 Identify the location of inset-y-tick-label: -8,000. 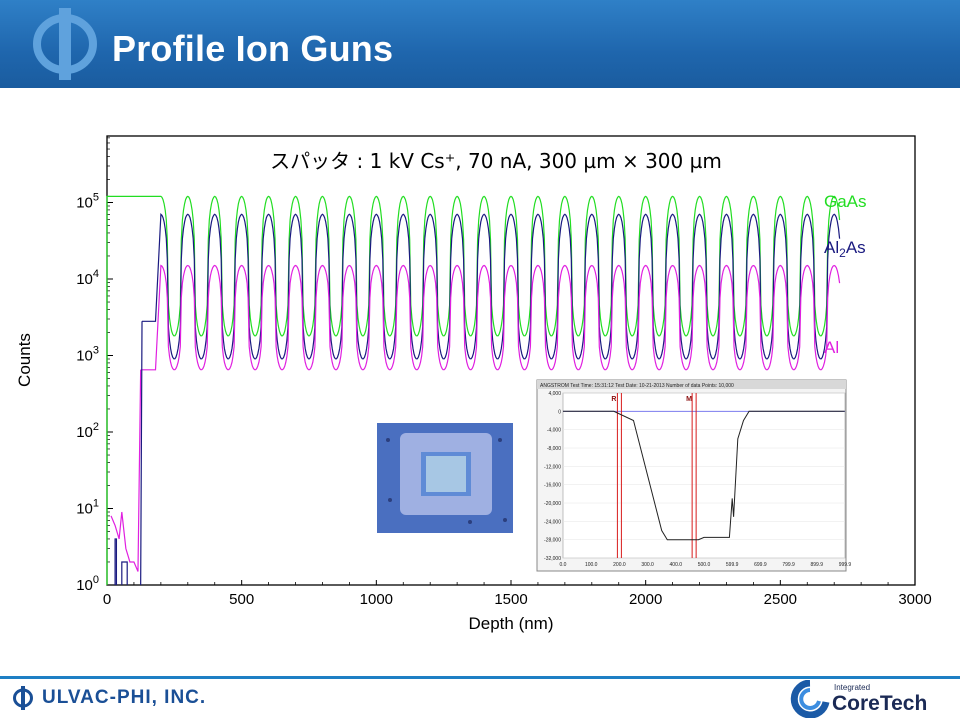
(554, 449).